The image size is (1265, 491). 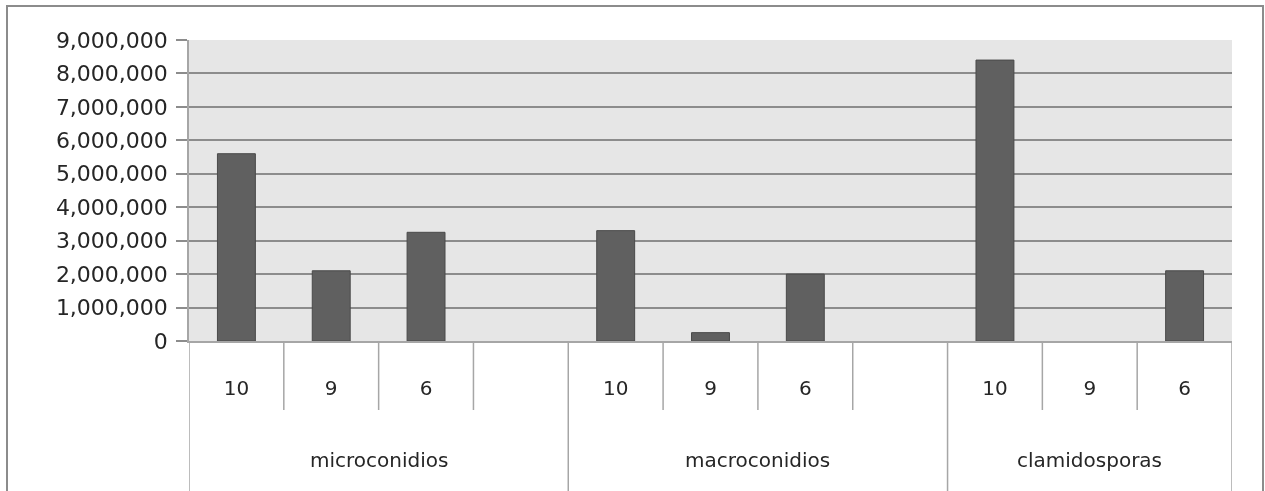 I want to click on y-tick-label: 7,000,000, so click(x=111, y=107).